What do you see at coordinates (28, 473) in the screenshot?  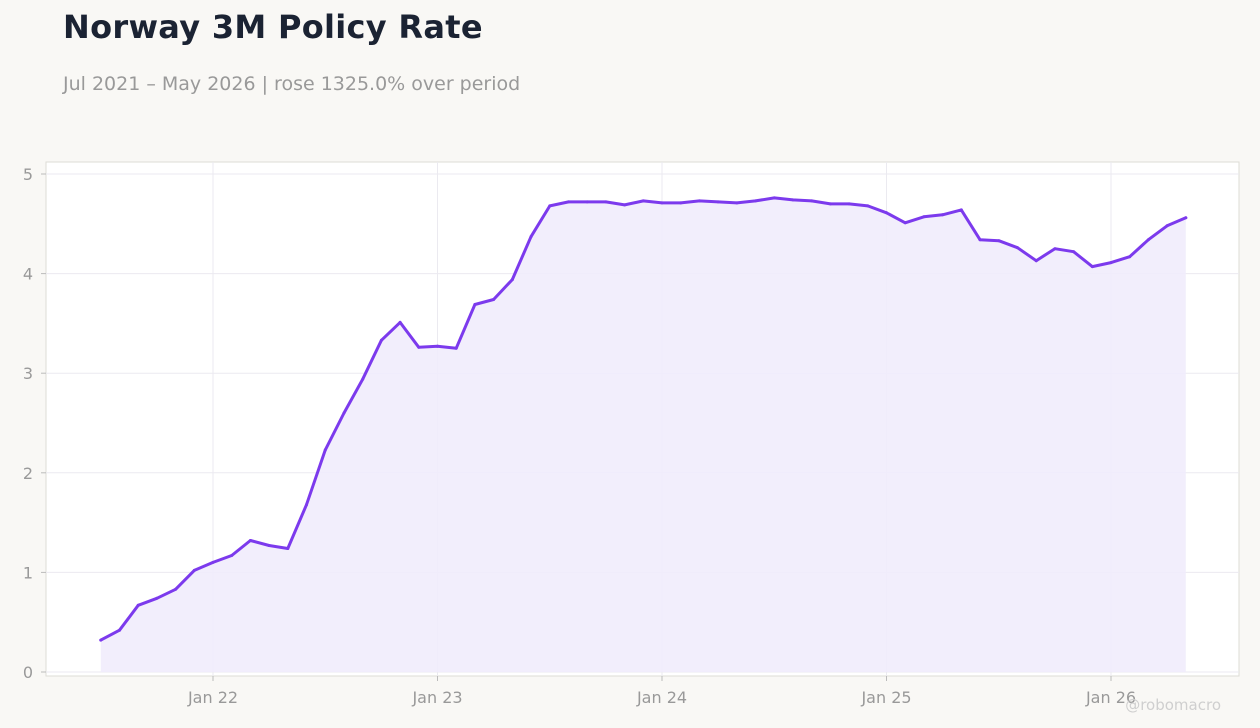 I see `y-tick-label: 2` at bounding box center [28, 473].